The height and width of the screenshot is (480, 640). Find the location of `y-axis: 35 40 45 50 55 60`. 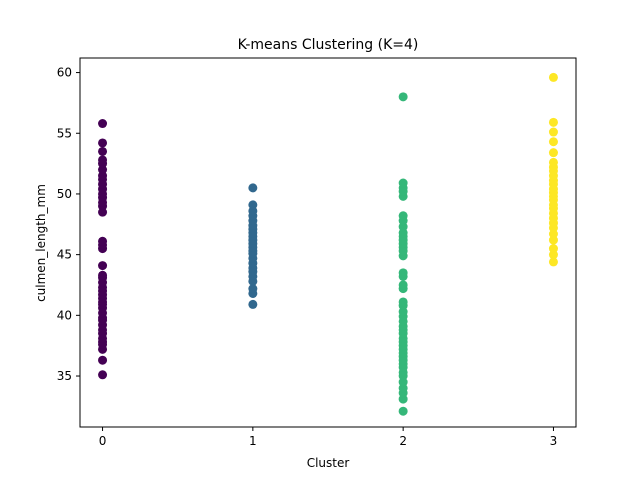

y-axis: 35 40 45 50 55 60 is located at coordinates (68, 224).